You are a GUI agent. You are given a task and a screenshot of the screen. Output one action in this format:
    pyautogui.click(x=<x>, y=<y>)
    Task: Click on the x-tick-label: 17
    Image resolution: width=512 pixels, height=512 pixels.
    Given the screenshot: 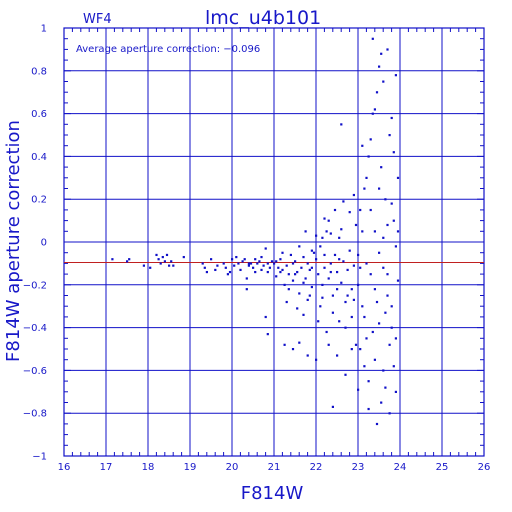 What is the action you would take?
    pyautogui.click(x=106, y=467)
    